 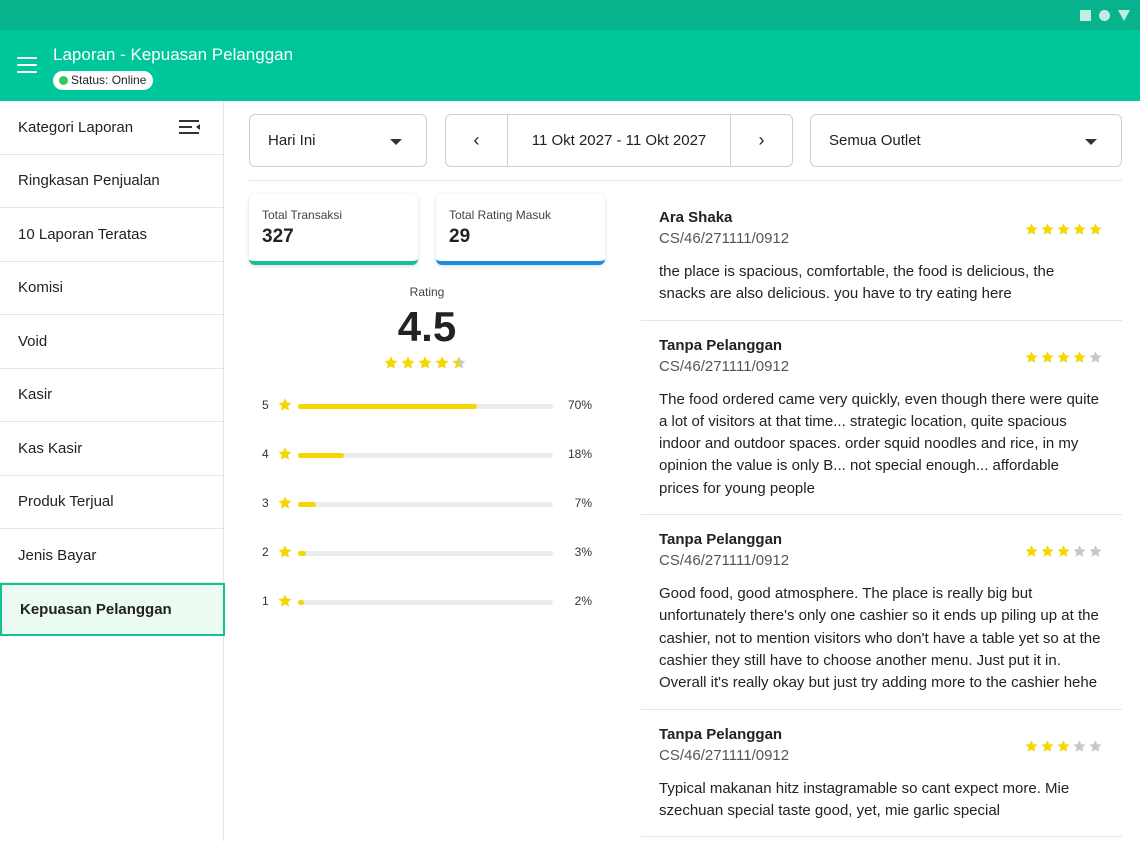 I want to click on period-value: Hari Ini, so click(x=292, y=140).